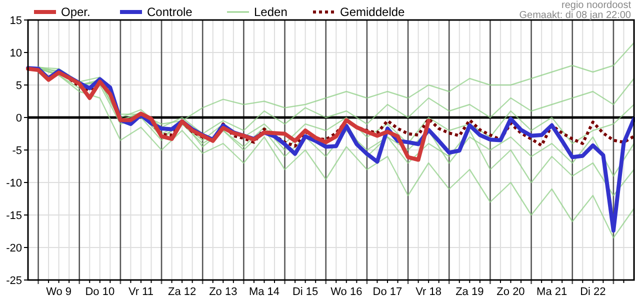 The image size is (635, 300). I want to click on y-tick-label: 15, so click(16, 21).